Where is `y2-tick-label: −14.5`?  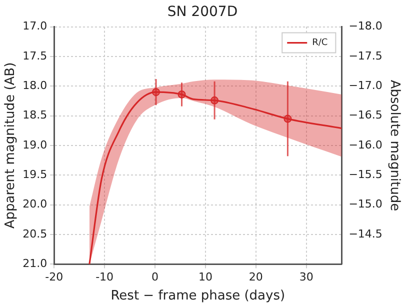 y2-tick-label: −14.5 is located at coordinates (365, 233).